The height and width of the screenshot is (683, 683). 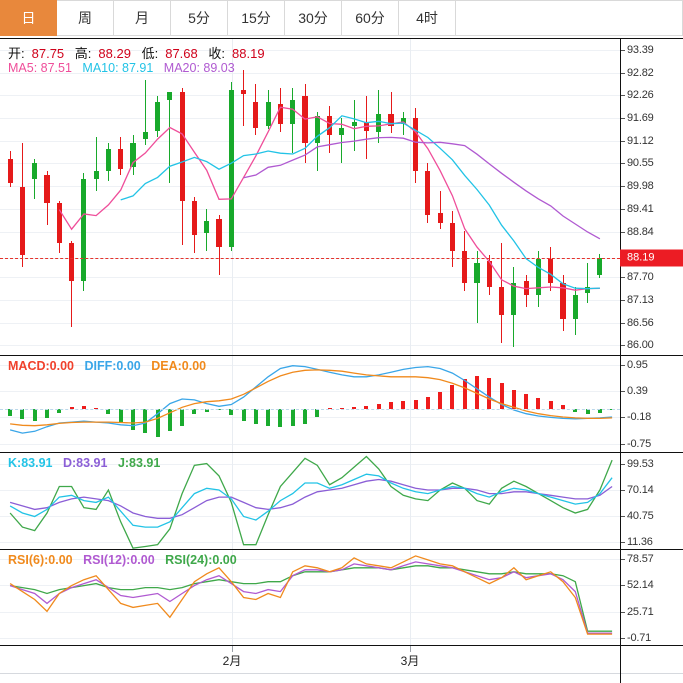 I want to click on period-tab-1: 周, so click(x=85, y=18).